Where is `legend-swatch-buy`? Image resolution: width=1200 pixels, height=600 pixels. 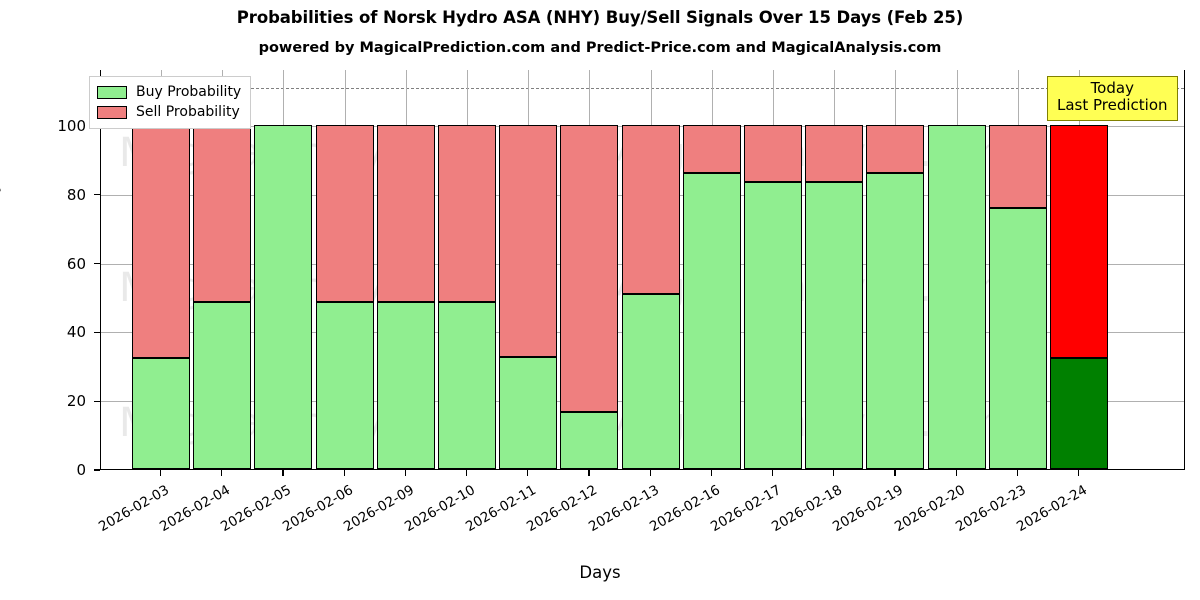 legend-swatch-buy is located at coordinates (112, 92).